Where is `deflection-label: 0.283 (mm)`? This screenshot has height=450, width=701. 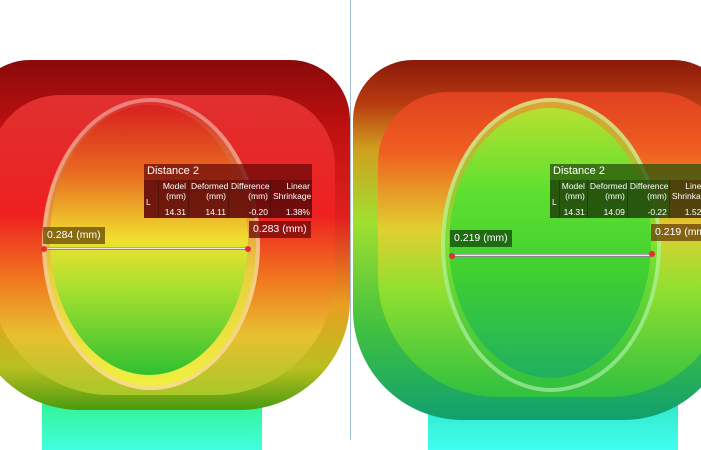
deflection-label: 0.283 (mm) is located at coordinates (280, 229).